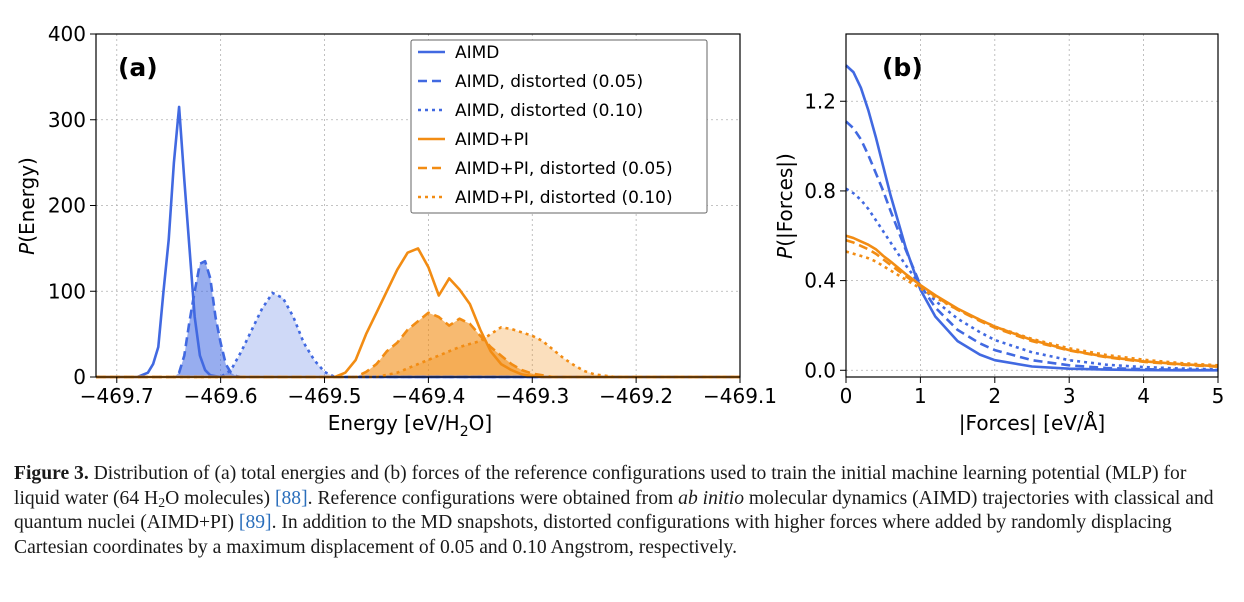 This screenshot has width=1244, height=602. What do you see at coordinates (428, 396) in the screenshot?
I see `x-tick-label: −469.4` at bounding box center [428, 396].